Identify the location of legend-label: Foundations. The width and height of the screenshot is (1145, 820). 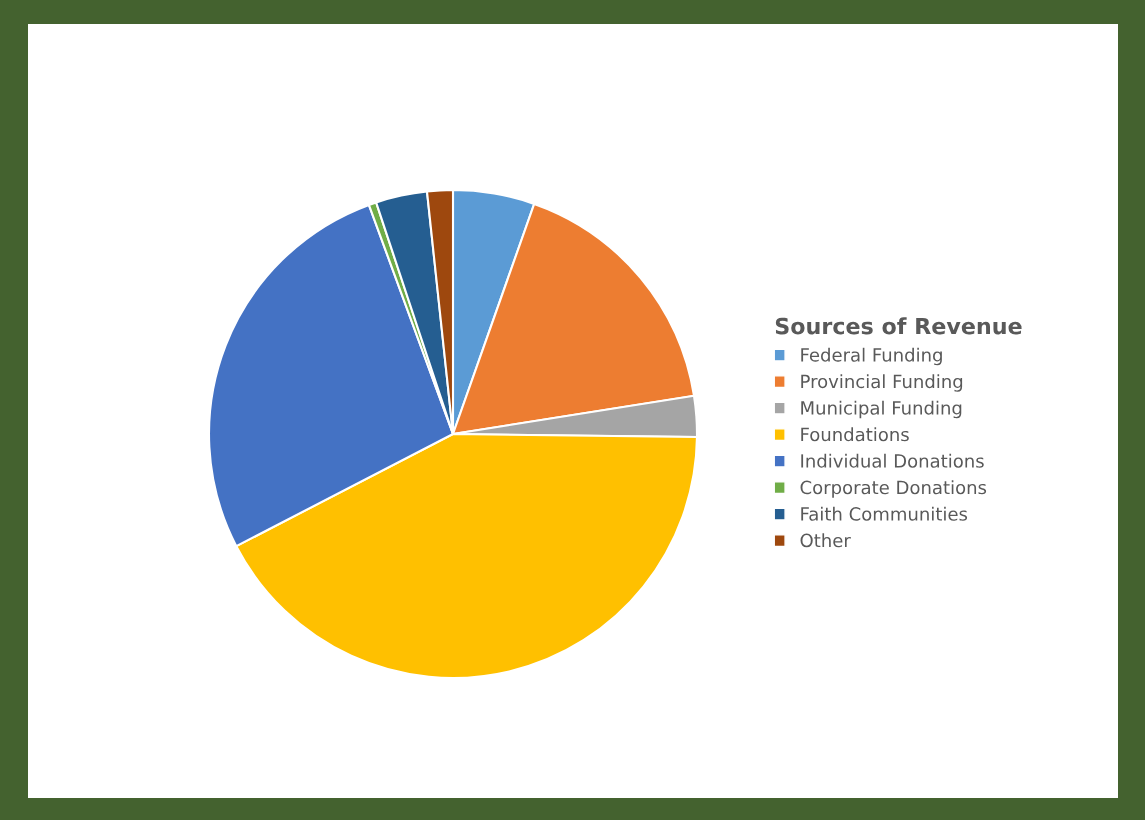
(855, 434).